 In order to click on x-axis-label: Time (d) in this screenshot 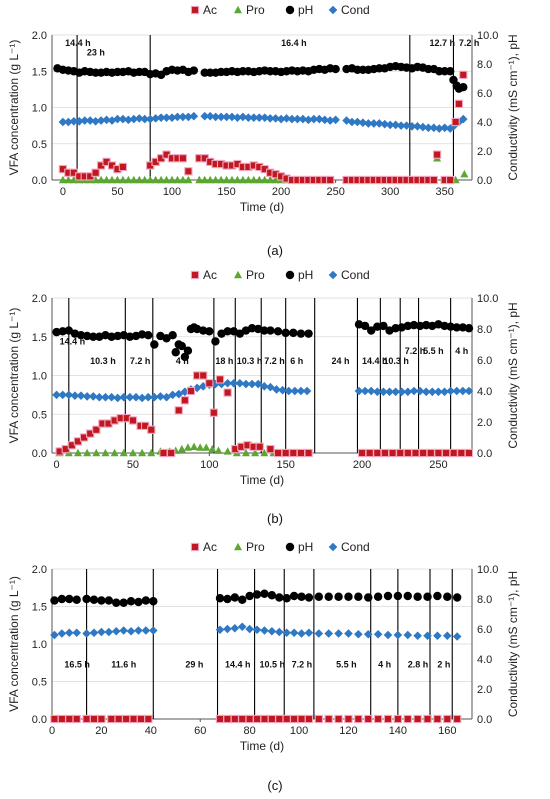, I will do `click(262, 746)`.